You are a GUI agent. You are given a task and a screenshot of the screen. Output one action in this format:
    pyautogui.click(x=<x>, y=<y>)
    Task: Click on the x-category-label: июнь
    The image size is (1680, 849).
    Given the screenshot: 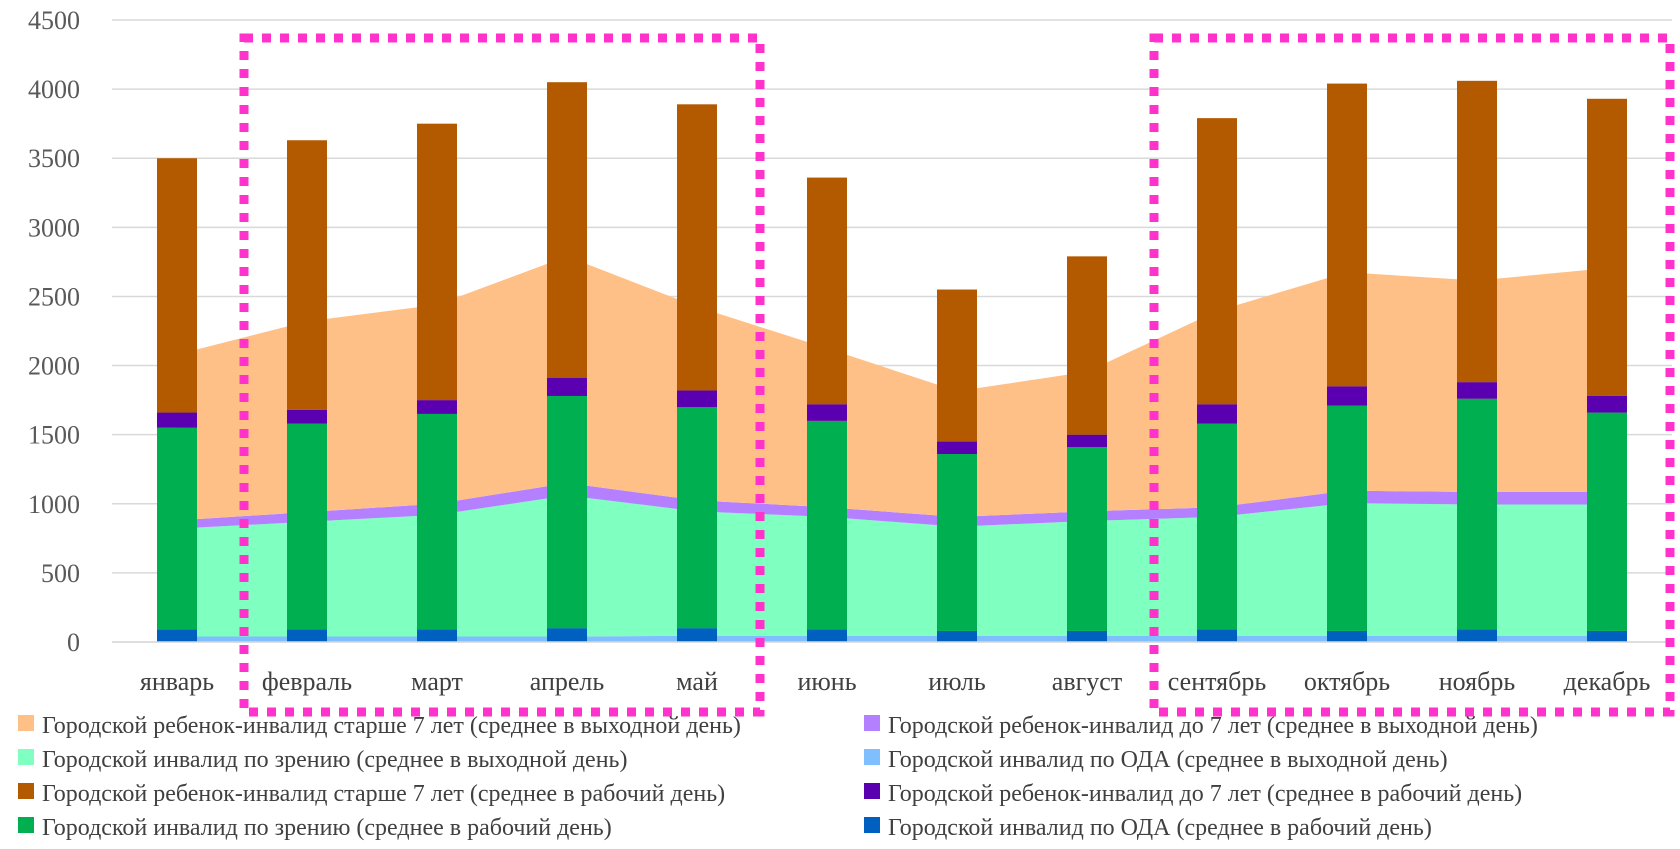 What is the action you would take?
    pyautogui.click(x=826, y=681)
    